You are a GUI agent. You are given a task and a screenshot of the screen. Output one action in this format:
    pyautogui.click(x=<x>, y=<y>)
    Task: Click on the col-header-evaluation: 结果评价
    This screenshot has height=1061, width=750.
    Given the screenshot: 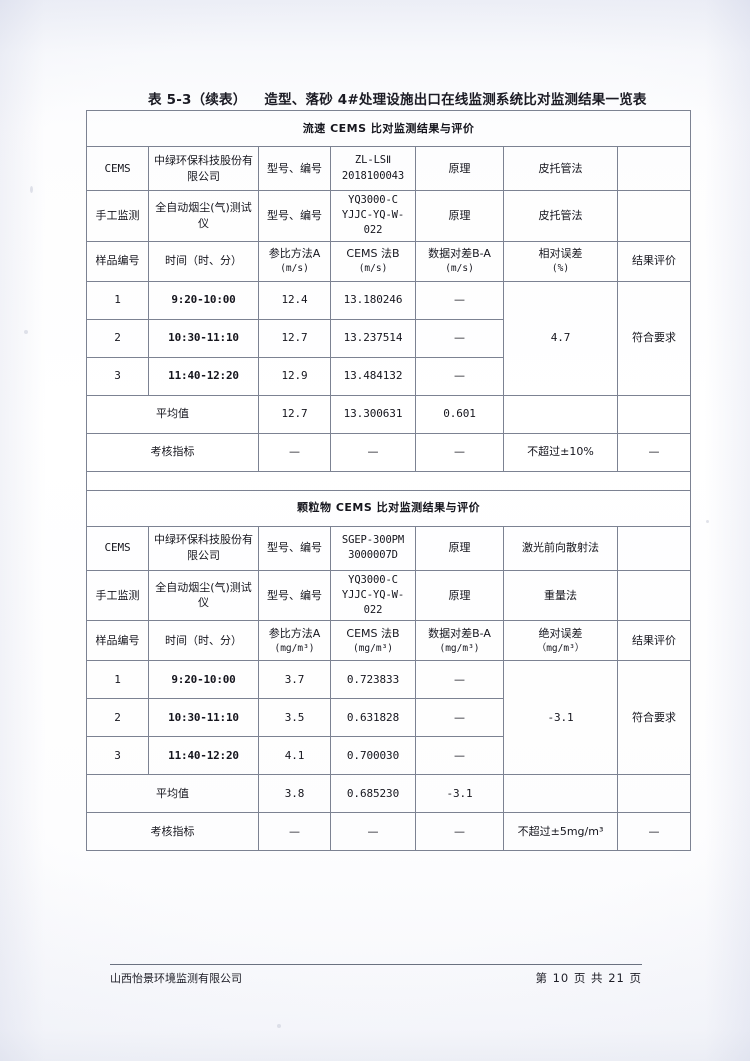 What is the action you would take?
    pyautogui.click(x=654, y=261)
    